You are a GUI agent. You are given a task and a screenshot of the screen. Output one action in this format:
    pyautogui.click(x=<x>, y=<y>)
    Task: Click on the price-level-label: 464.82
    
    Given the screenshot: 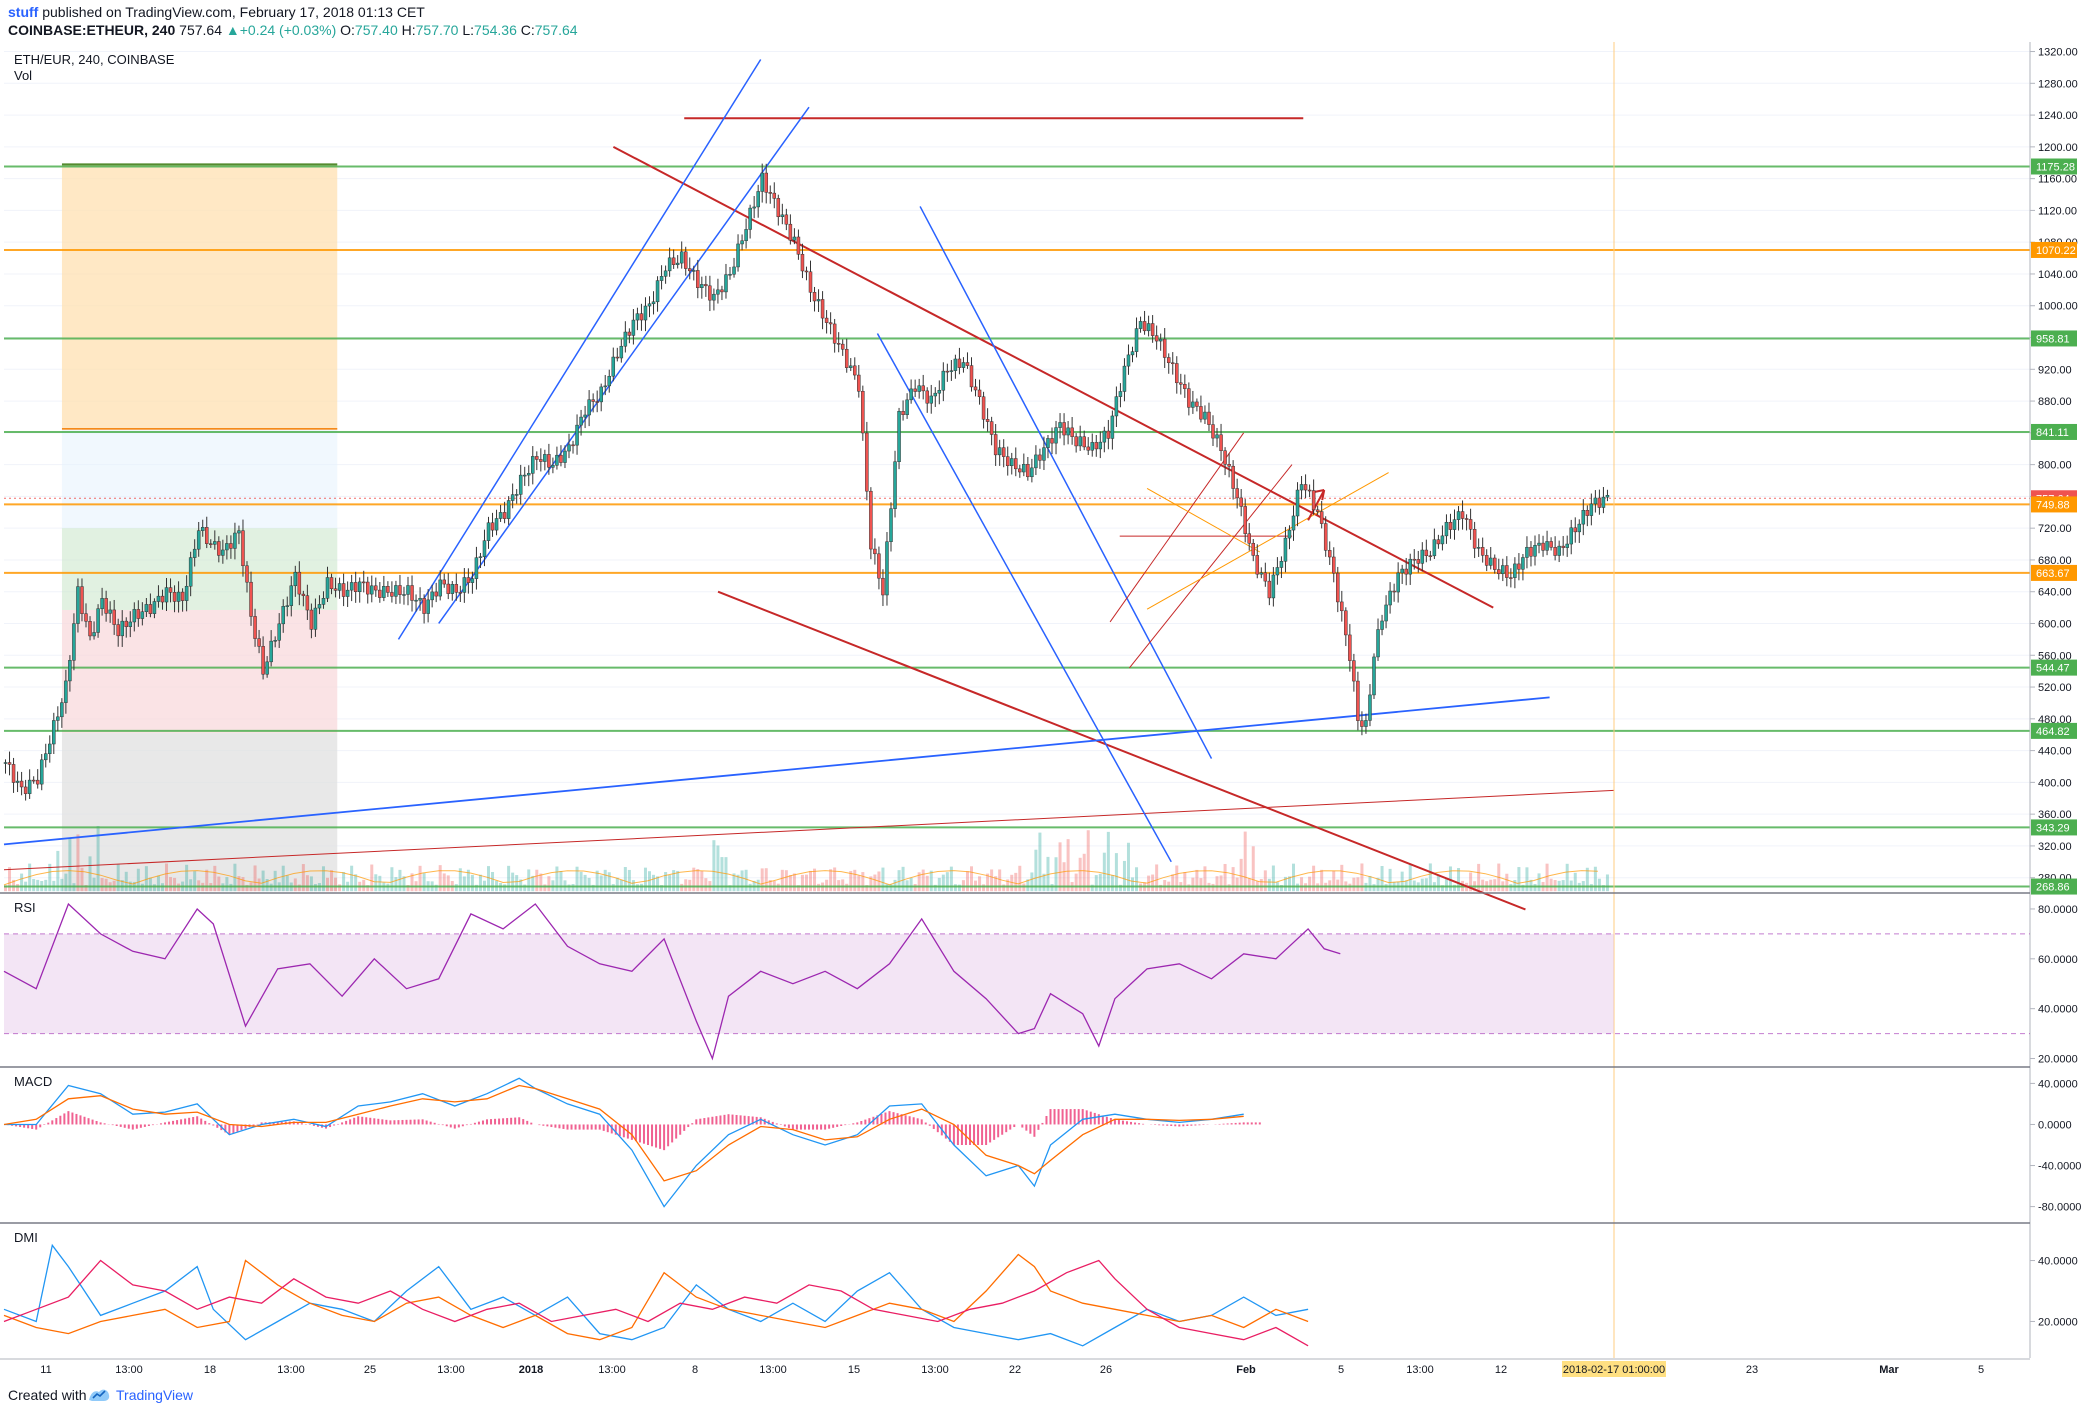 What is the action you would take?
    pyautogui.click(x=2053, y=732)
    